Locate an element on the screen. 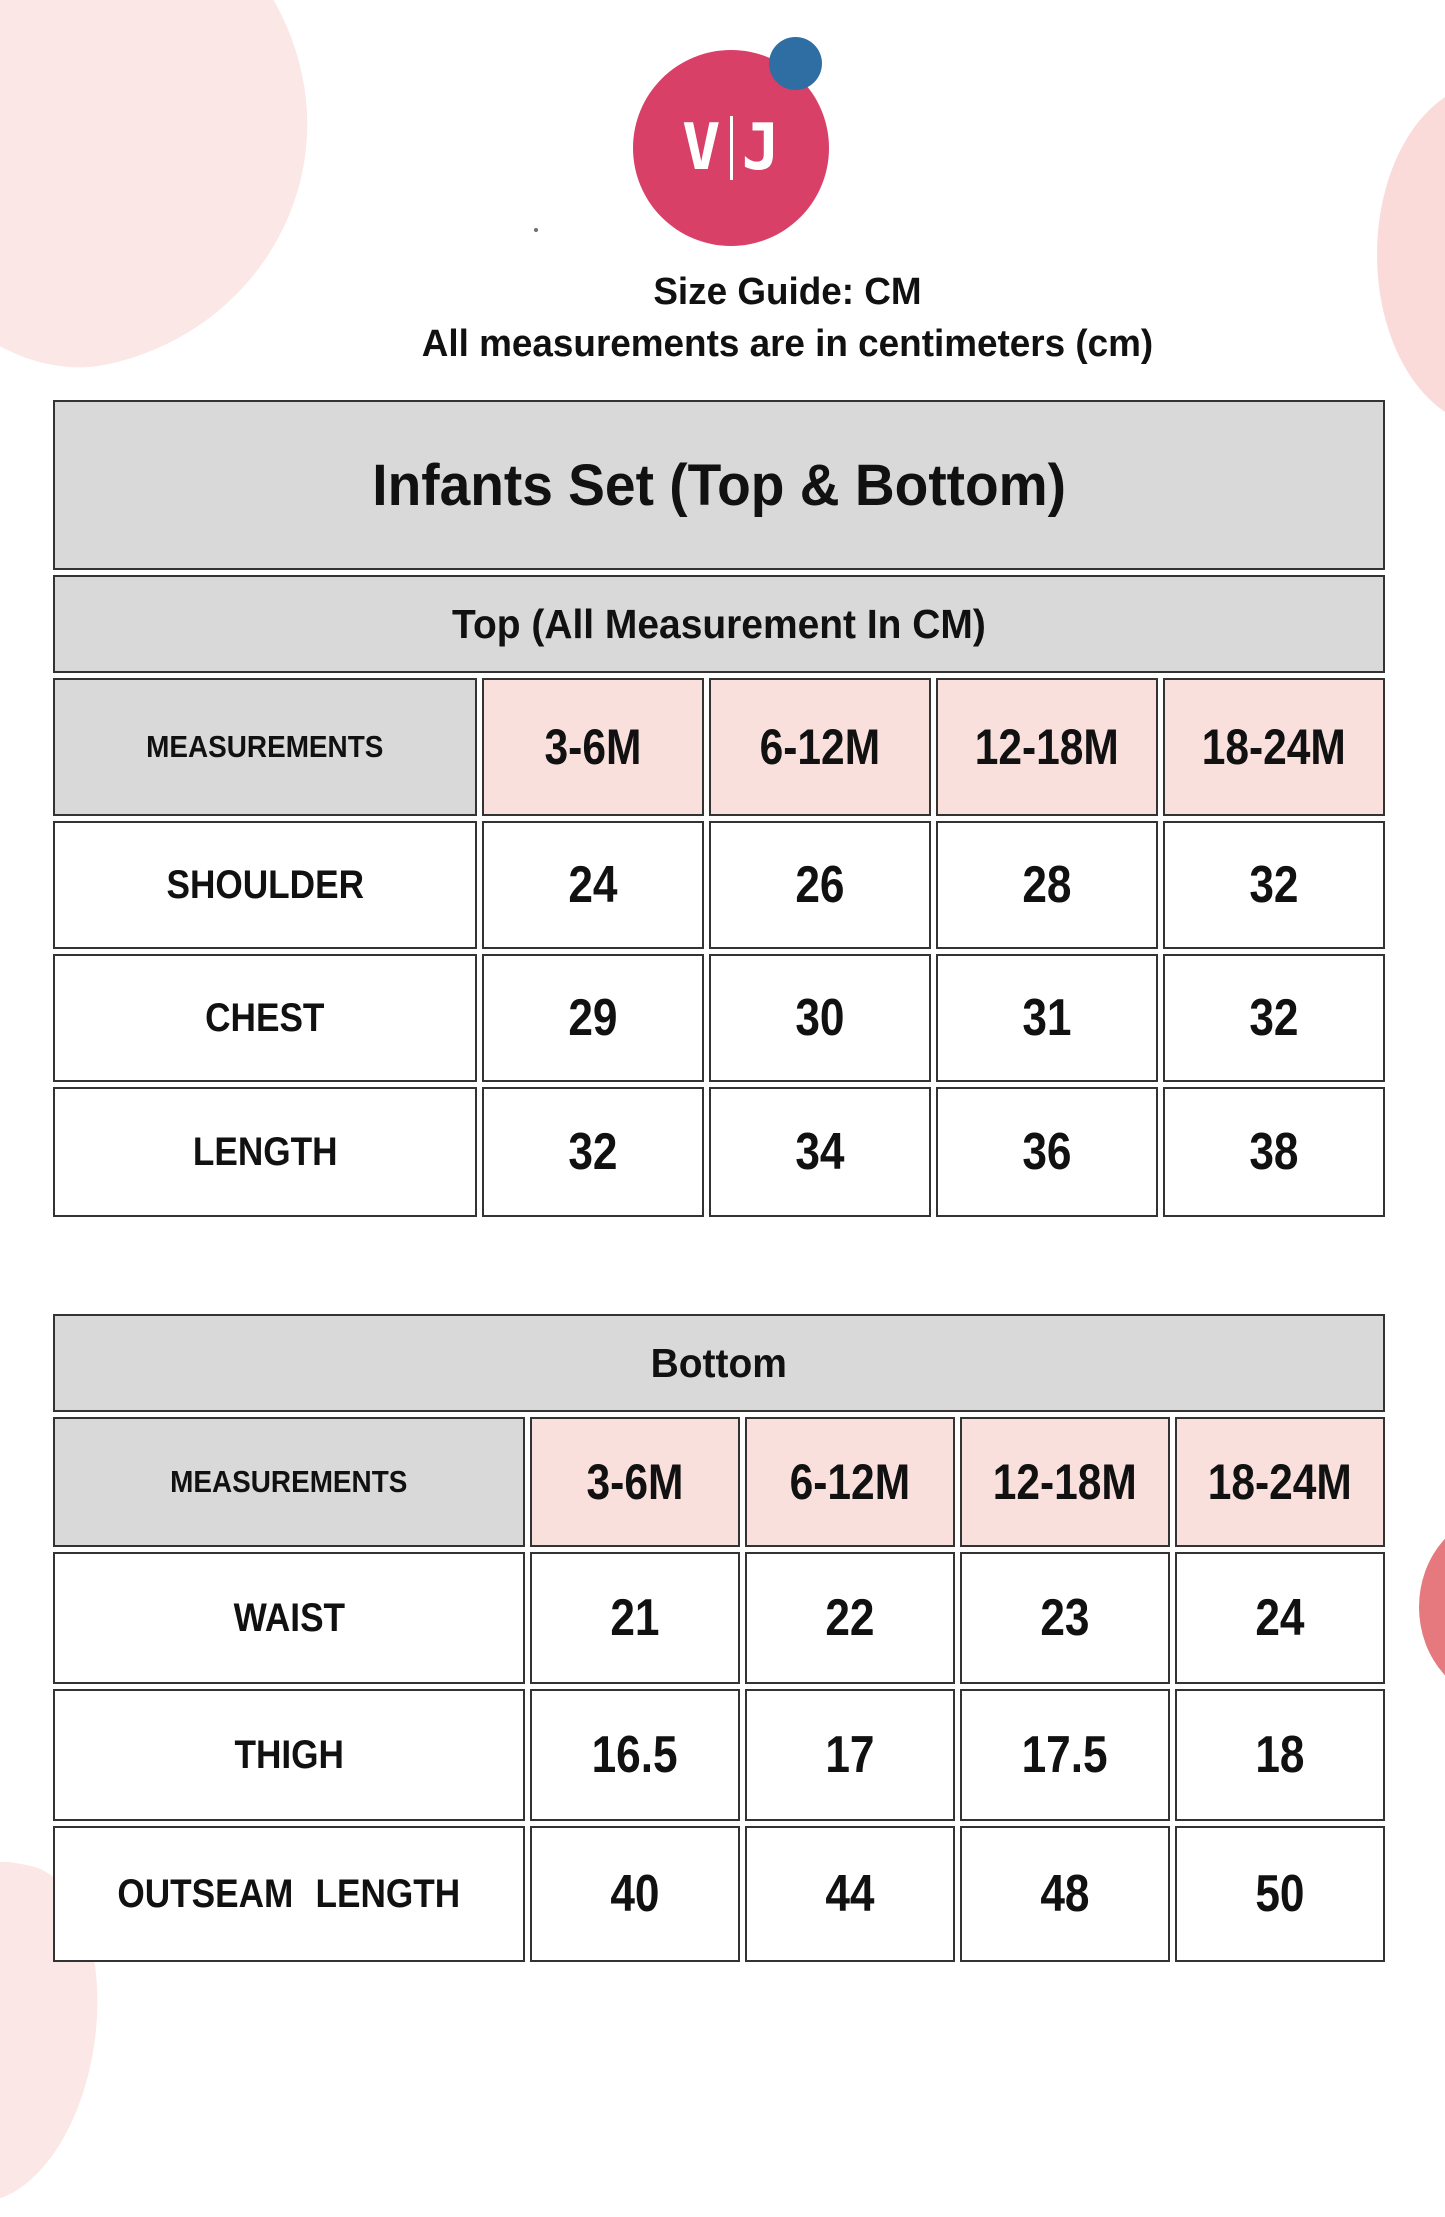 The height and width of the screenshot is (2217, 1445). page-title: Size Guide: CM is located at coordinates (787, 292).